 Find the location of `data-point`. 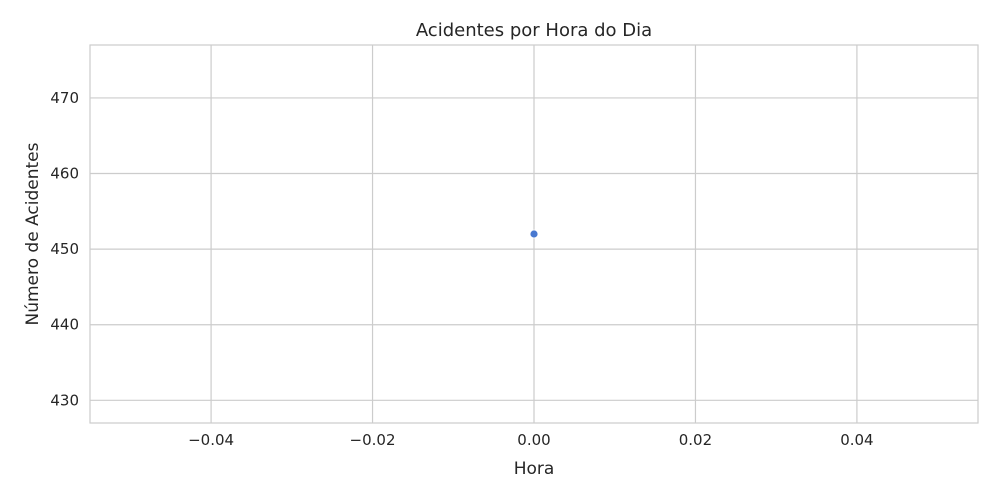

data-point is located at coordinates (534, 234).